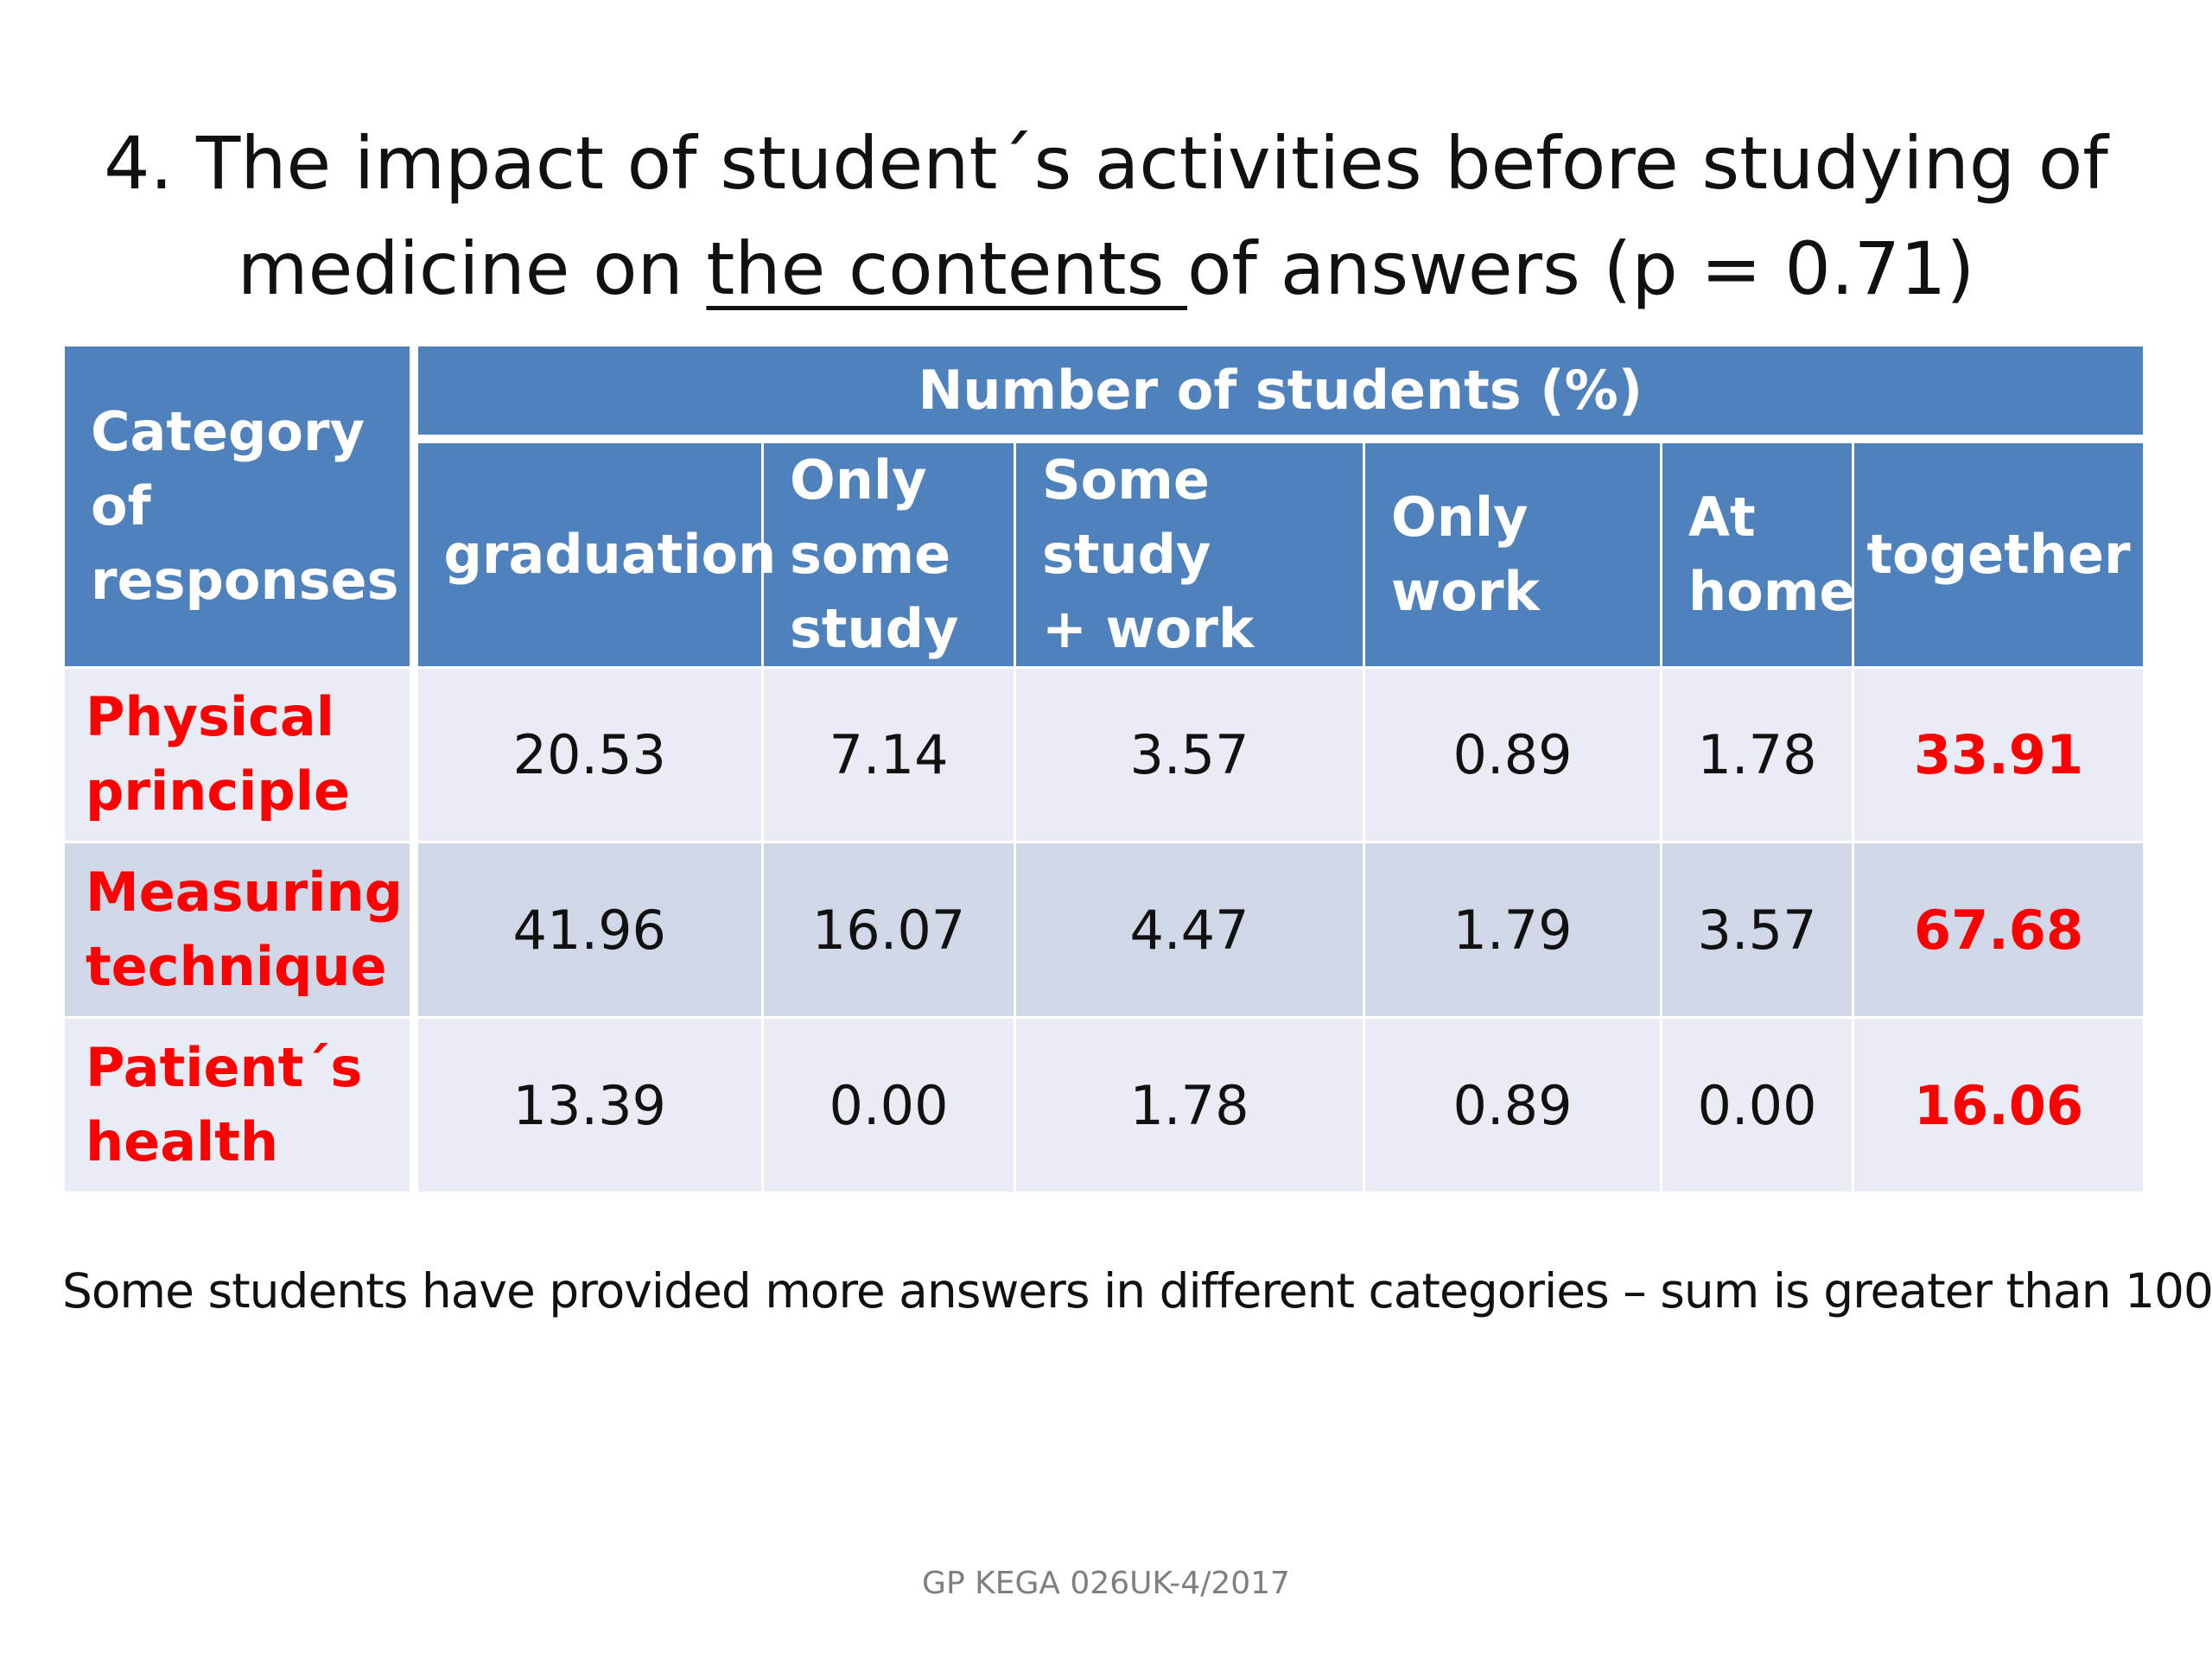 The width and height of the screenshot is (2212, 1659). I want to click on column-header-line: graduation, so click(610, 554).